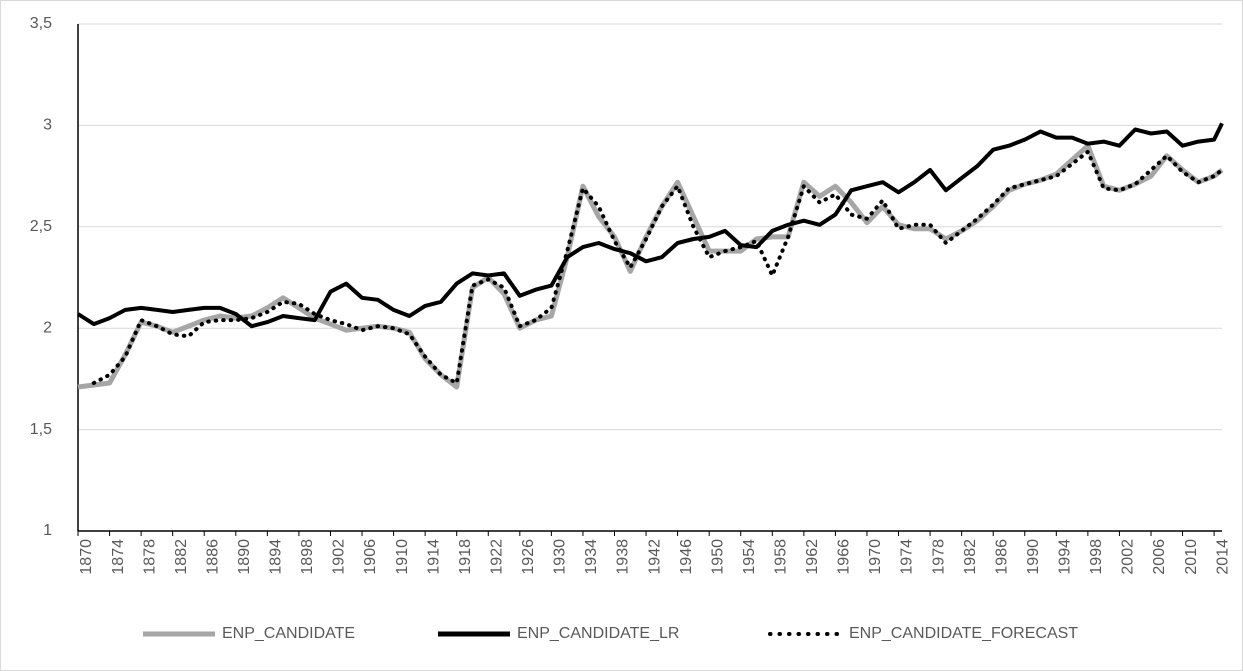  Describe the element at coordinates (654, 557) in the screenshot. I see `x-tick-label: 1942` at that location.